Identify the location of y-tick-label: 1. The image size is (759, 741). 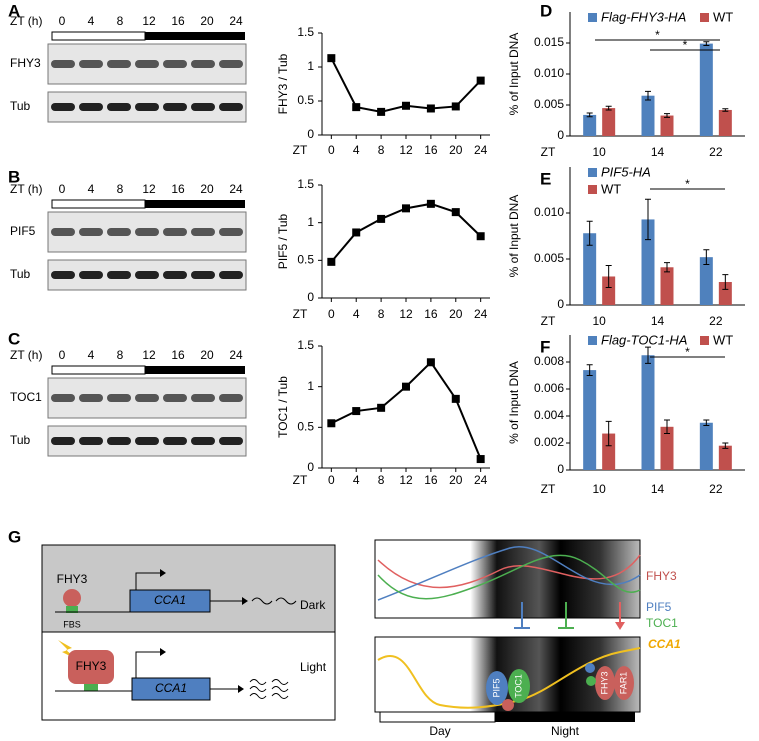
(310, 222).